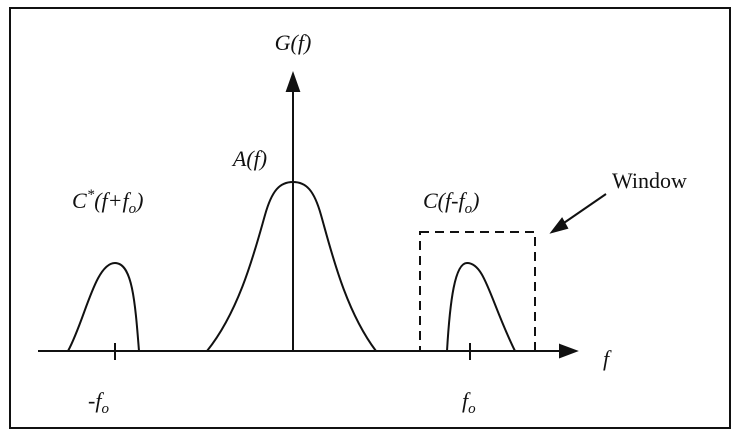 The height and width of the screenshot is (438, 740). I want to click on right-lobe, so click(481, 306).